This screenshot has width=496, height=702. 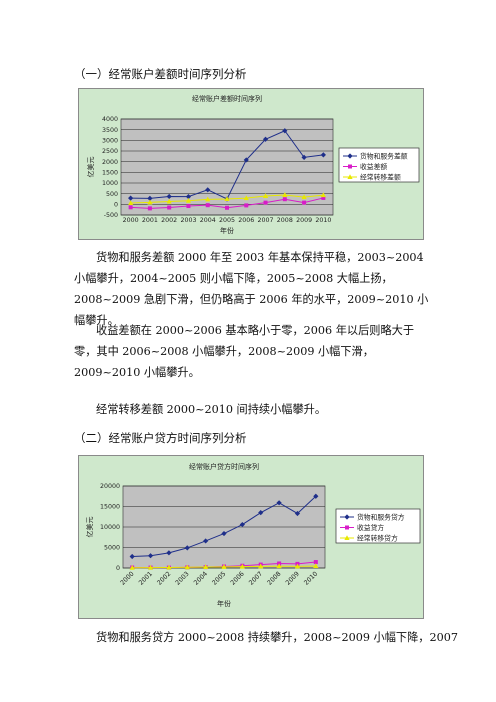 What do you see at coordinates (110, 527) in the screenshot?
I see `chart2-y-tick-label: 10000` at bounding box center [110, 527].